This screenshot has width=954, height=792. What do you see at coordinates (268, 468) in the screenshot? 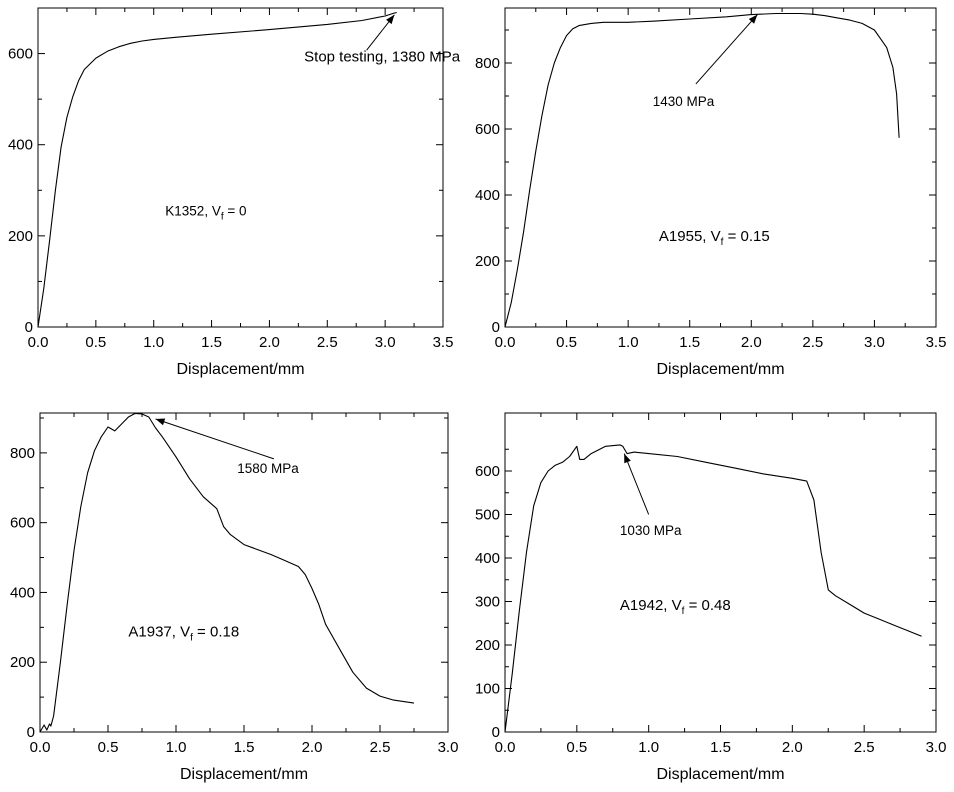
I see `peak-annotation: 1580 MPa` at bounding box center [268, 468].